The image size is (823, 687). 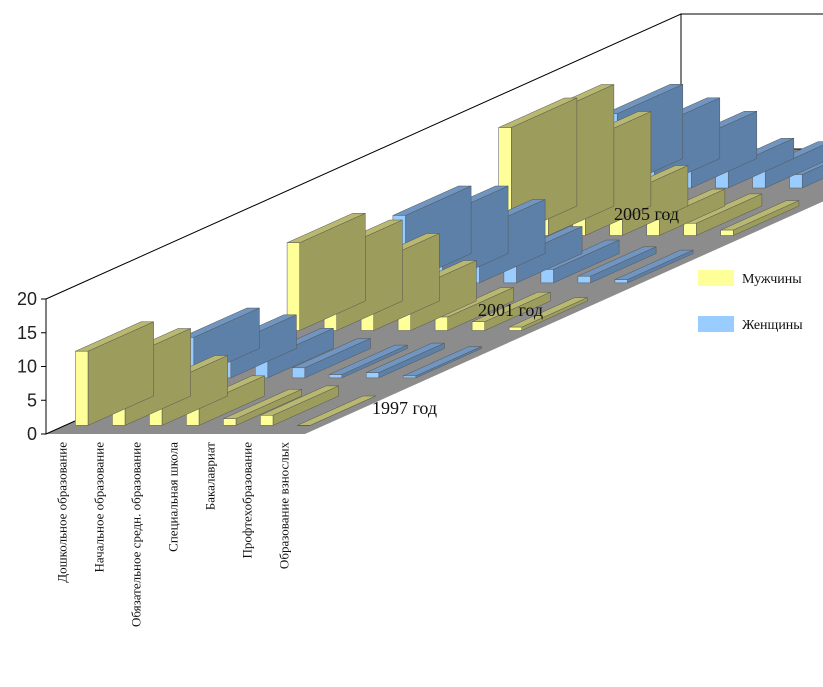 I want to click on category-label: Образование взнослых, so click(x=284, y=506).